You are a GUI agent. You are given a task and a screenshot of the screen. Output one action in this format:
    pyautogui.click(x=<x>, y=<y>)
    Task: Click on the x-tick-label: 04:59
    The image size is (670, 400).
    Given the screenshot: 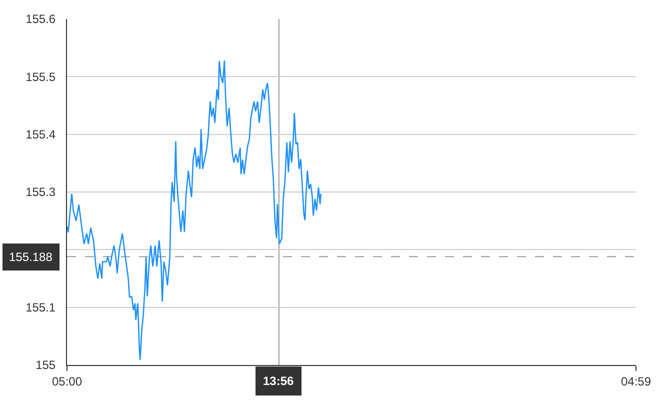 What is the action you would take?
    pyautogui.click(x=636, y=381)
    